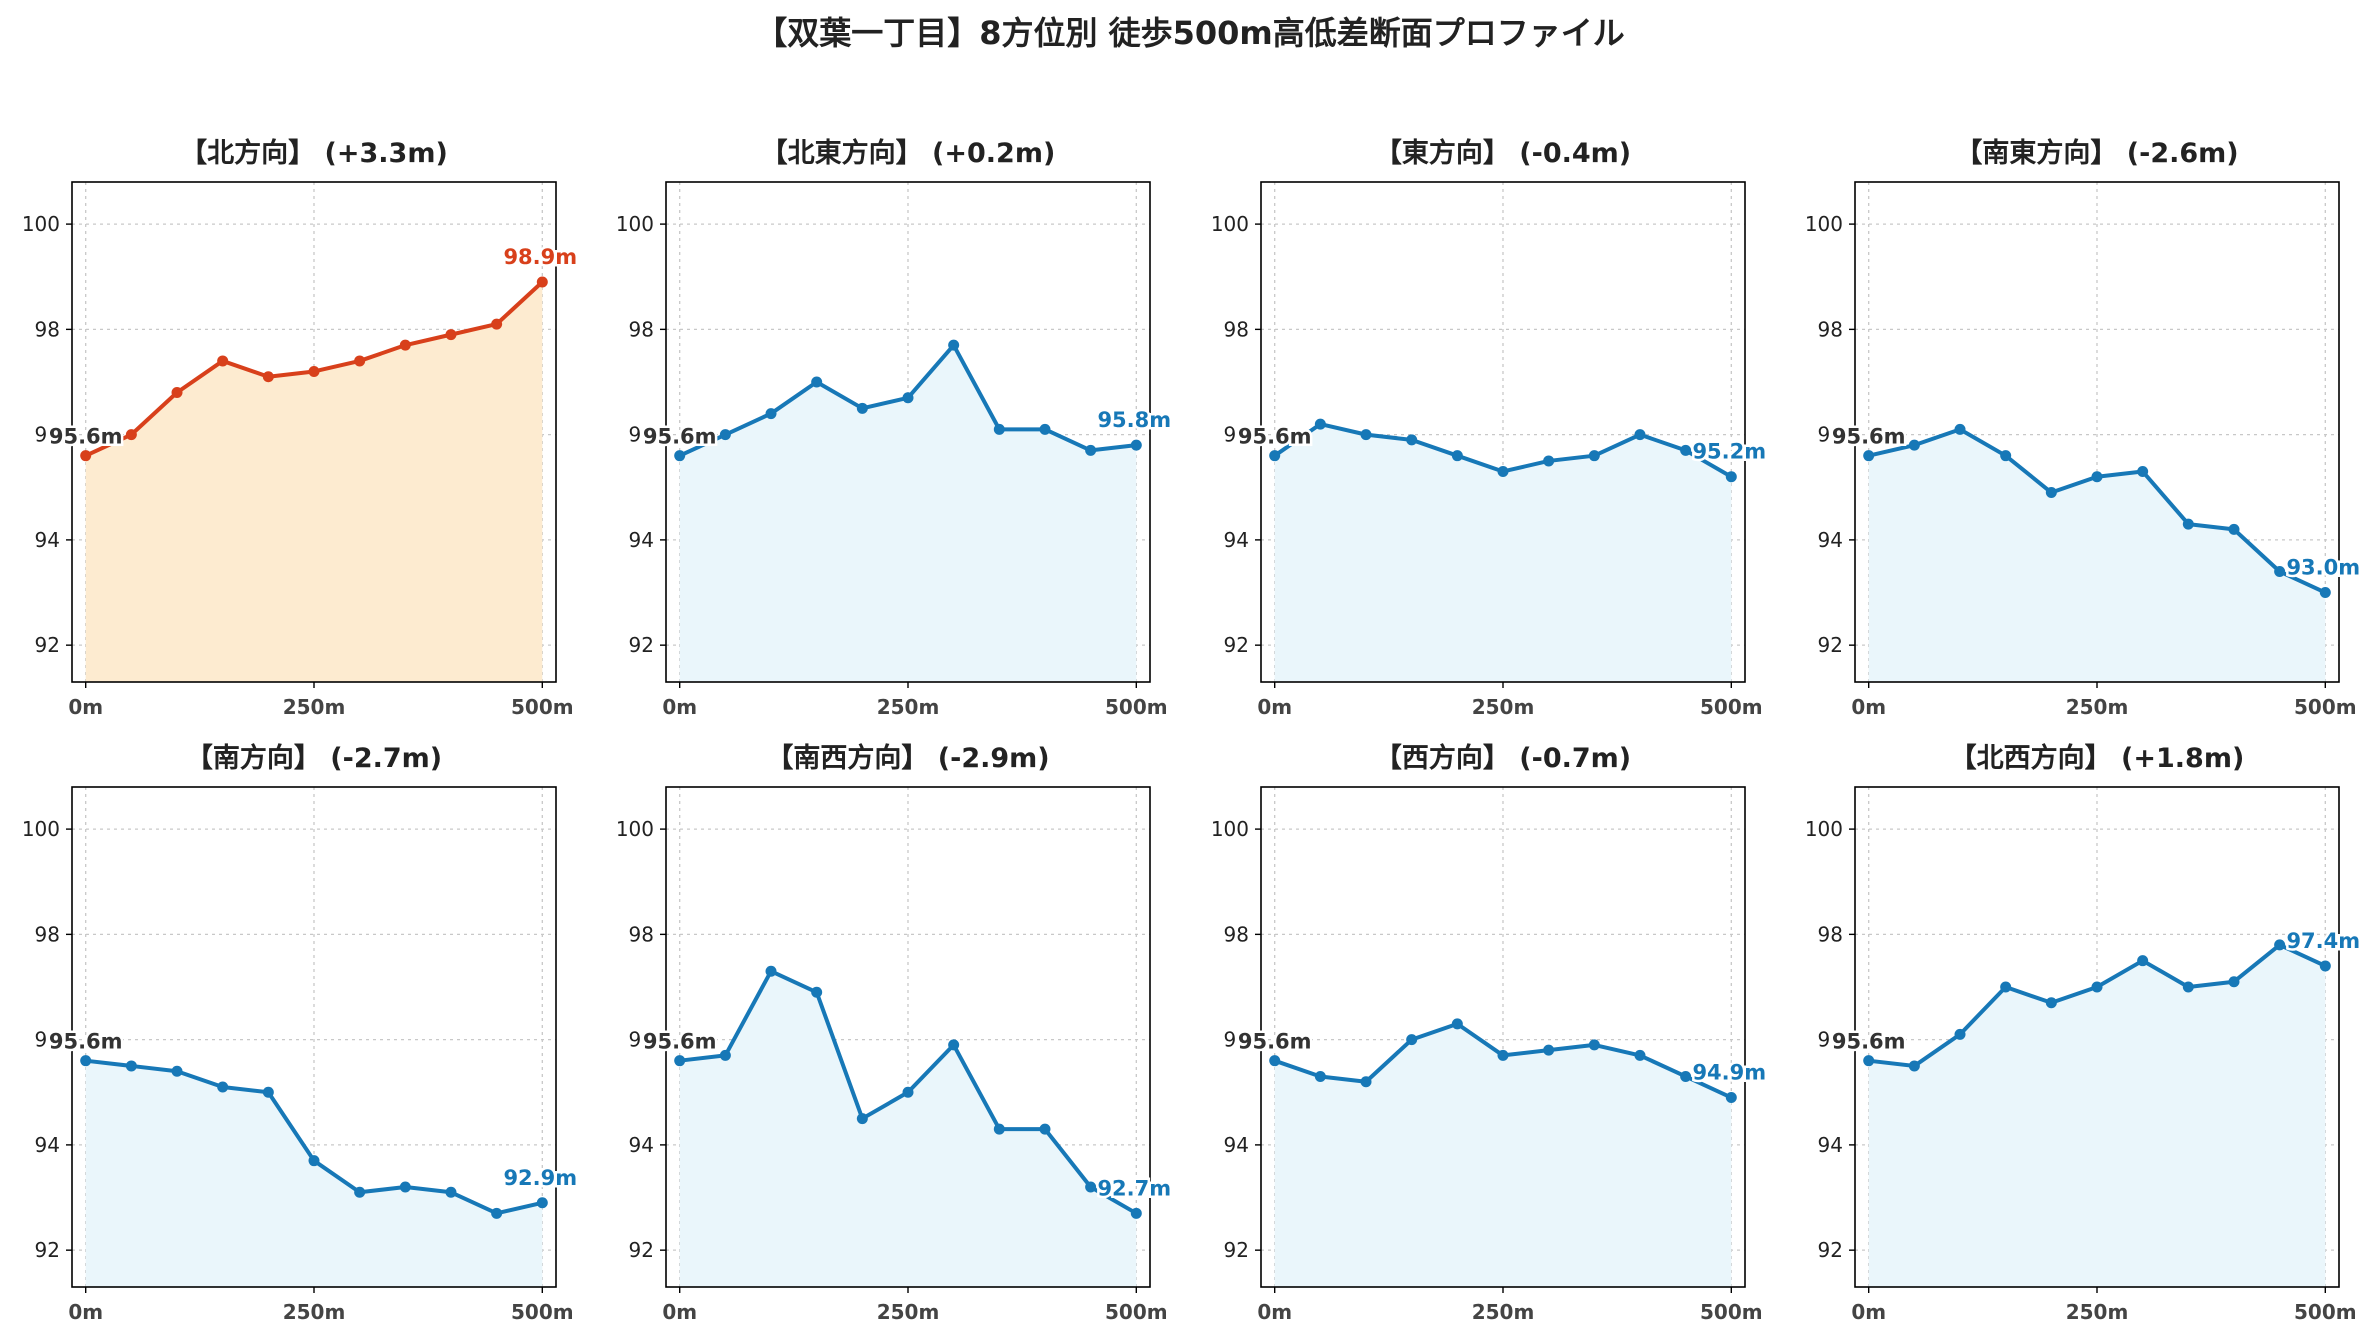  What do you see at coordinates (1729, 1073) in the screenshot?
I see `end-value-label: 94.9m` at bounding box center [1729, 1073].